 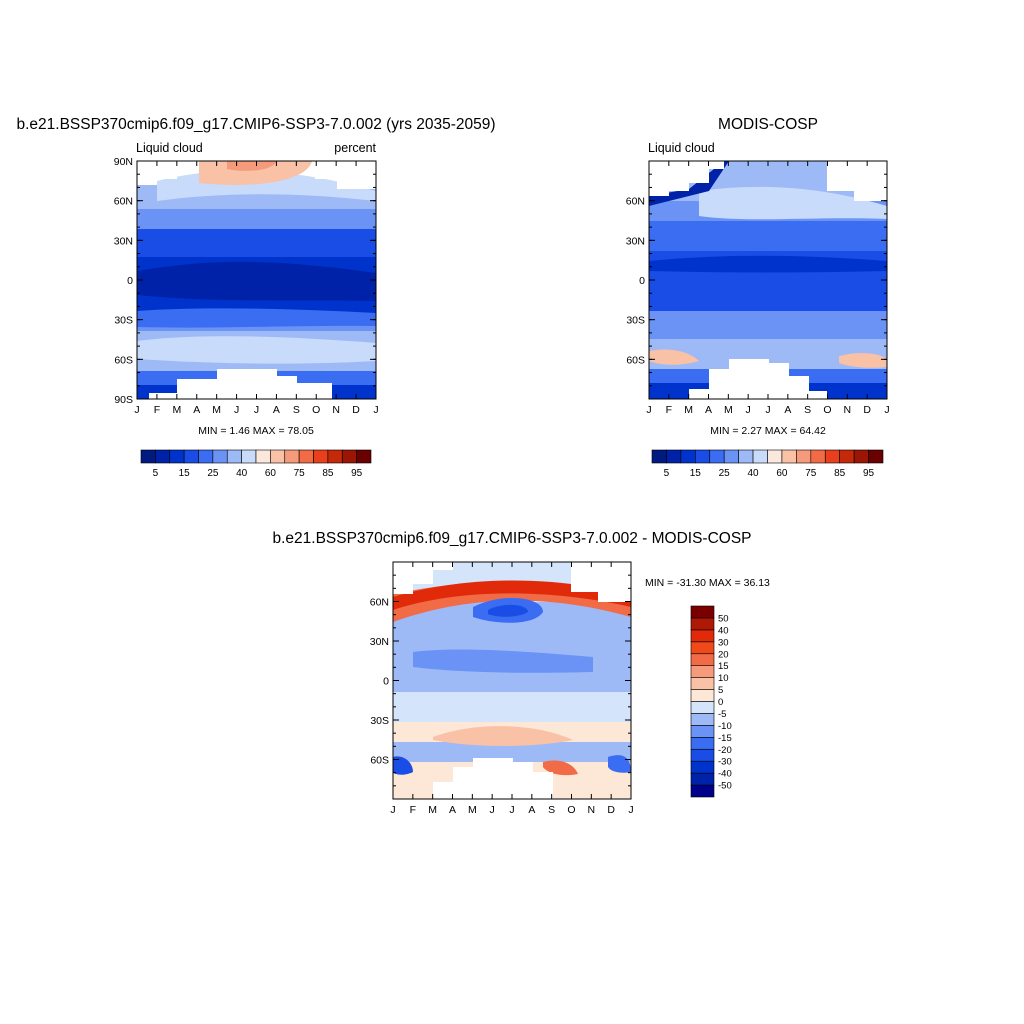 What do you see at coordinates (723, 618) in the screenshot?
I see `colorbar-label: 50` at bounding box center [723, 618].